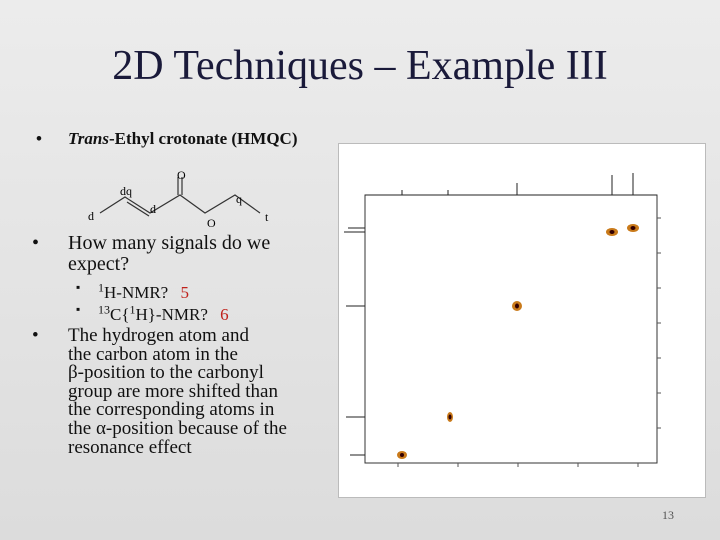  Describe the element at coordinates (239, 199) in the screenshot. I see `mult-label: q` at that location.